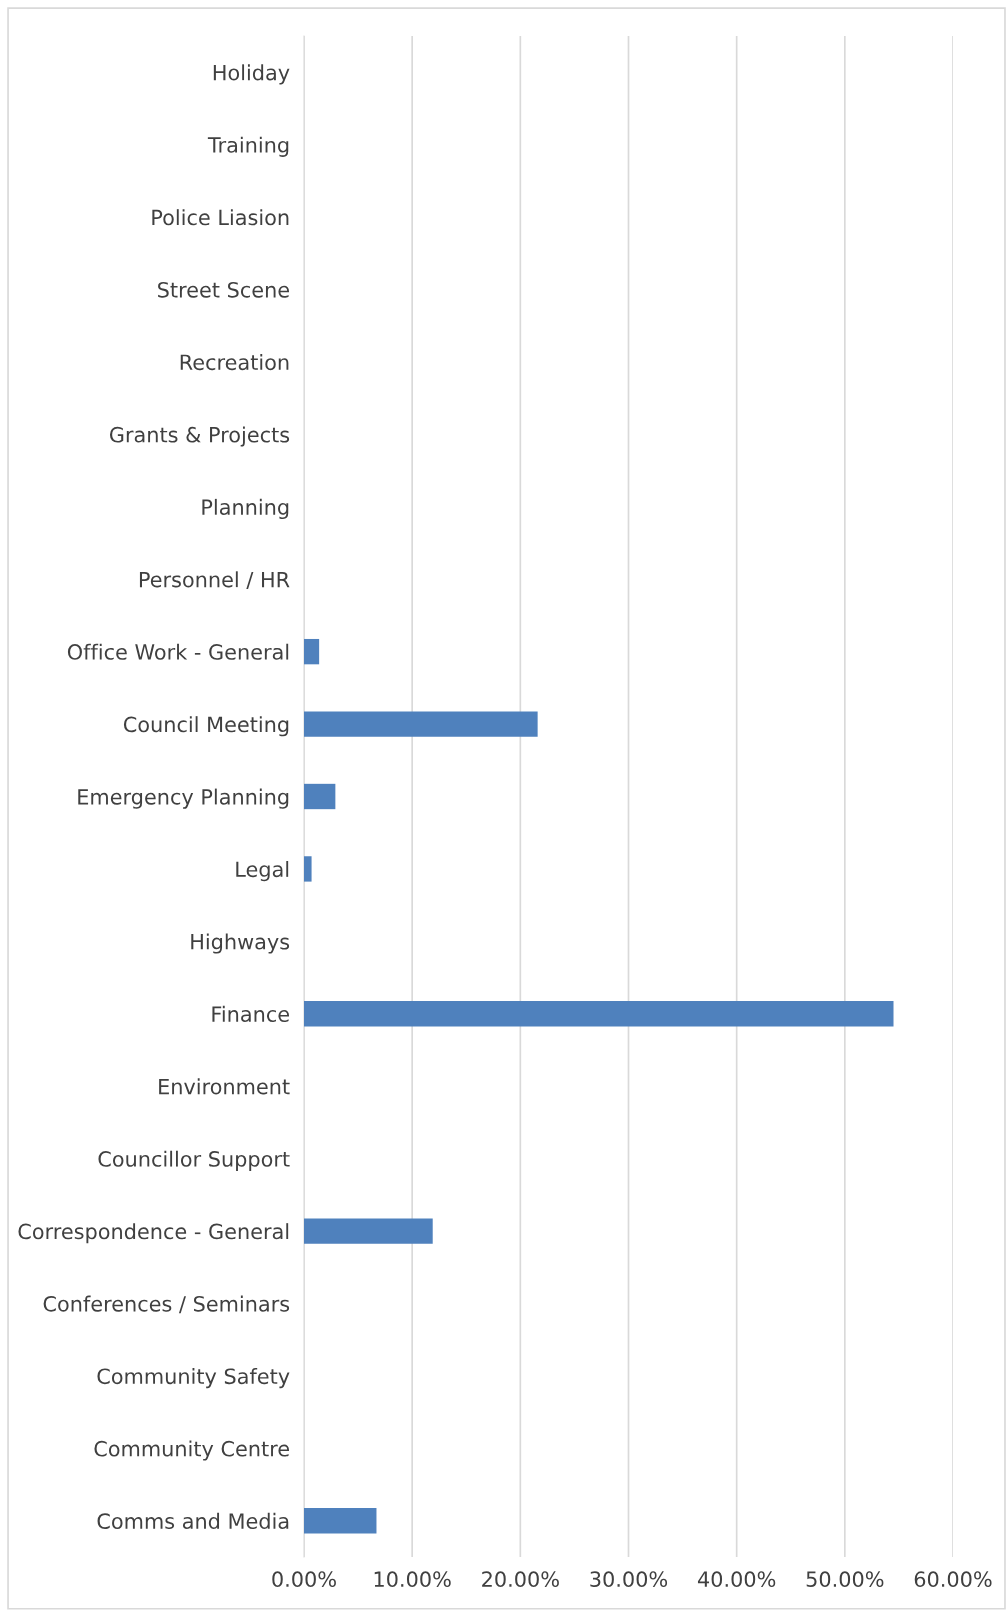 The width and height of the screenshot is (1007, 1612). Describe the element at coordinates (220, 217) in the screenshot. I see `y-tick-label: Police Liasion` at that location.